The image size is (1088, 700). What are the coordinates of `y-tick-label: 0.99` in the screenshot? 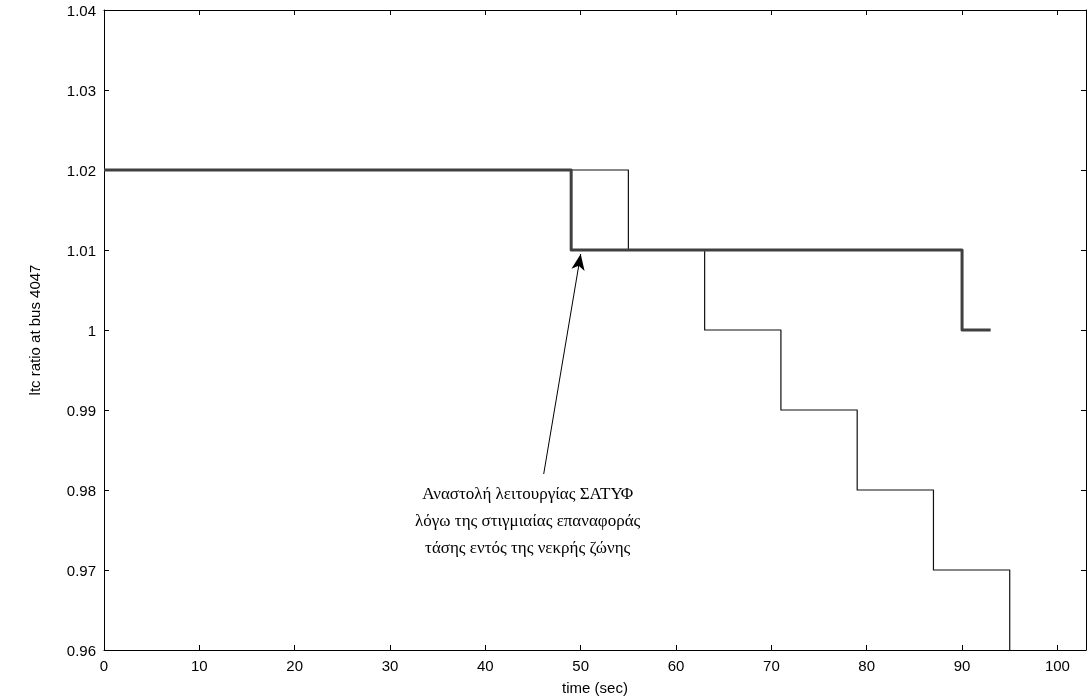 It's located at (81, 410).